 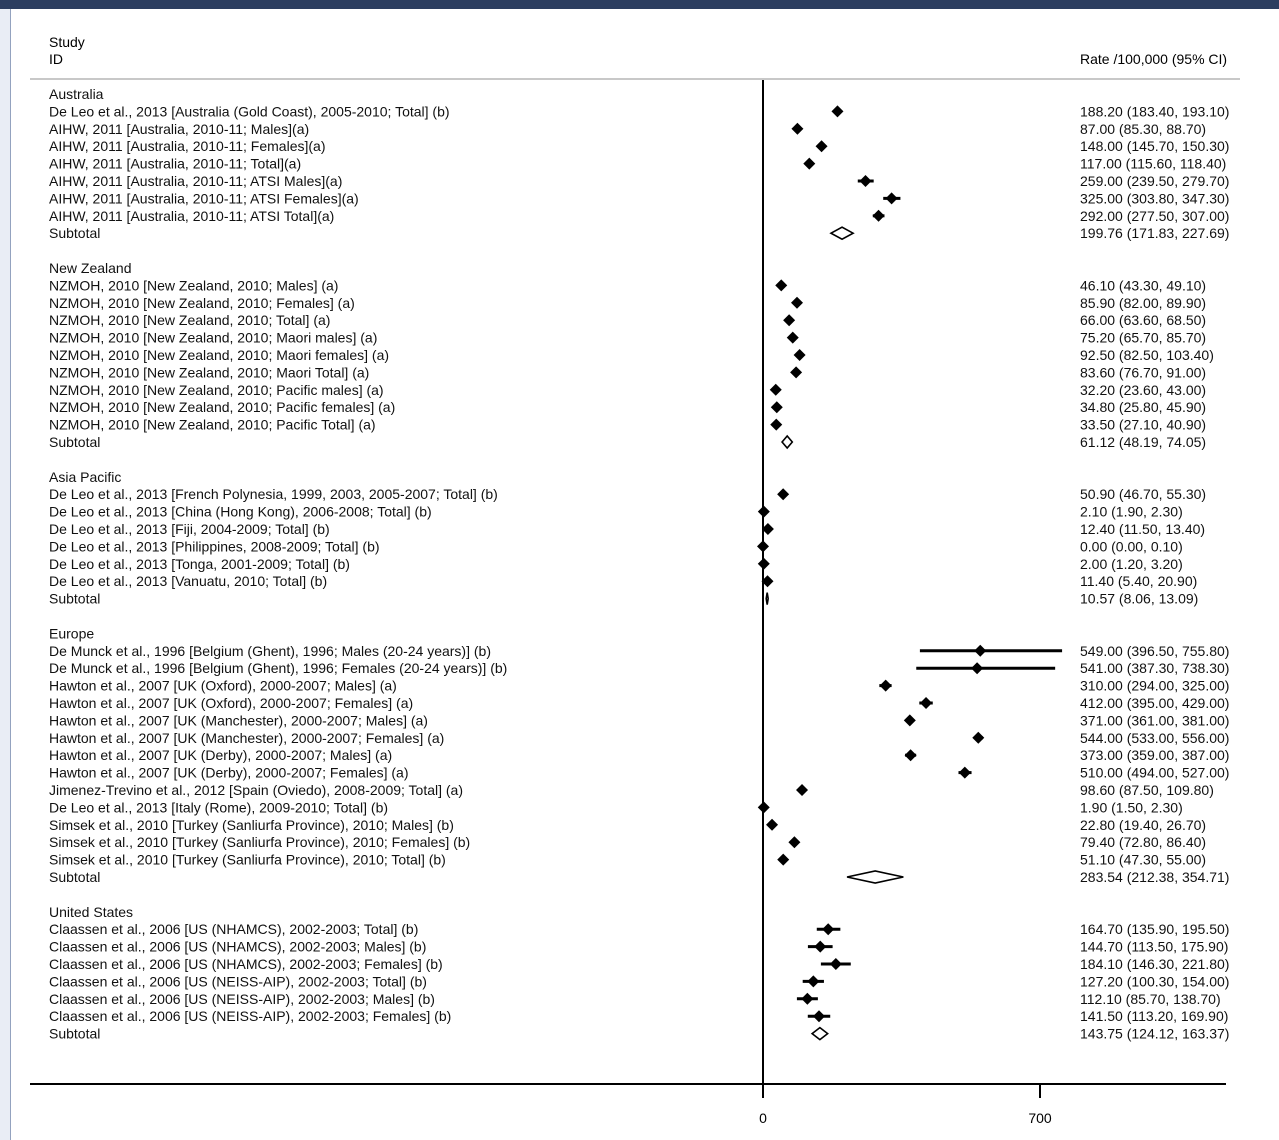 What do you see at coordinates (1143, 372) in the screenshot?
I see `study-estimate-text: 83.60 (76.70, 91.00)` at bounding box center [1143, 372].